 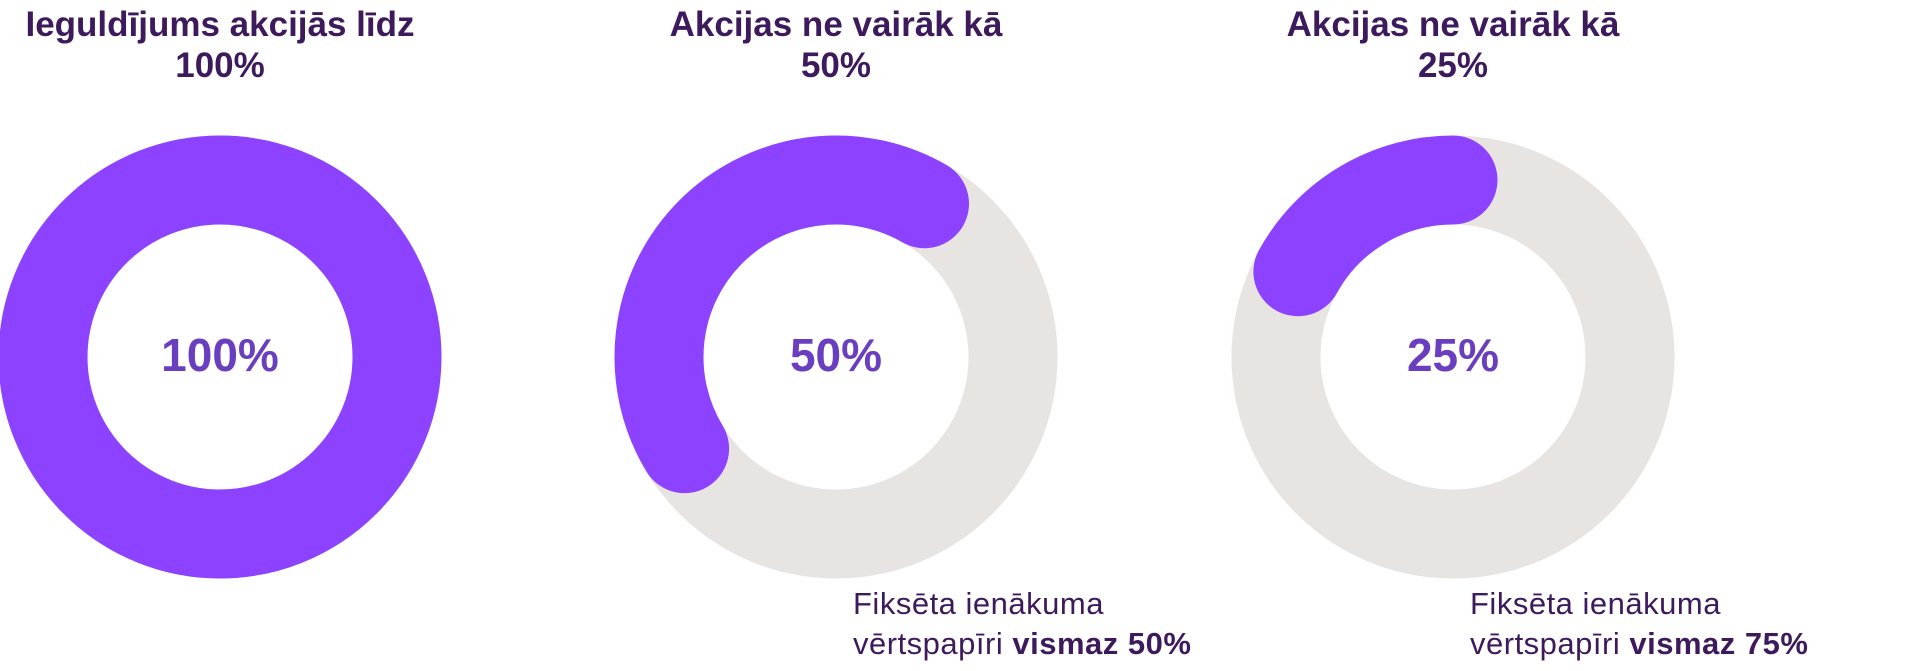 I want to click on caption: Fiksēta ienākuma vērtspapīri vismaz 50%, so click(x=1053, y=624).